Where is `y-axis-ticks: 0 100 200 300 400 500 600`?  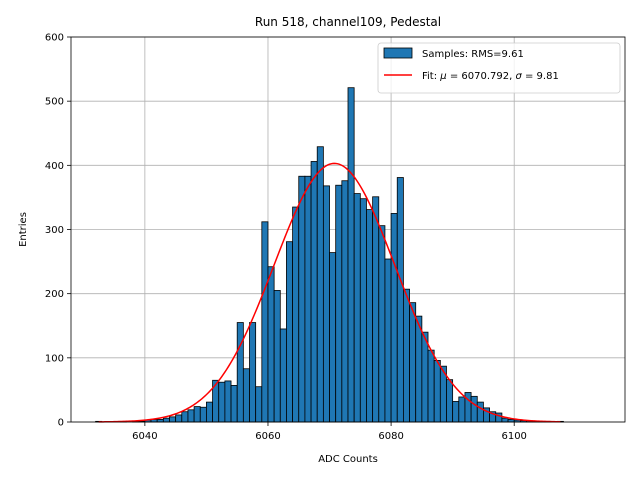 y-axis-ticks: 0 100 200 300 400 500 600 is located at coordinates (58, 231).